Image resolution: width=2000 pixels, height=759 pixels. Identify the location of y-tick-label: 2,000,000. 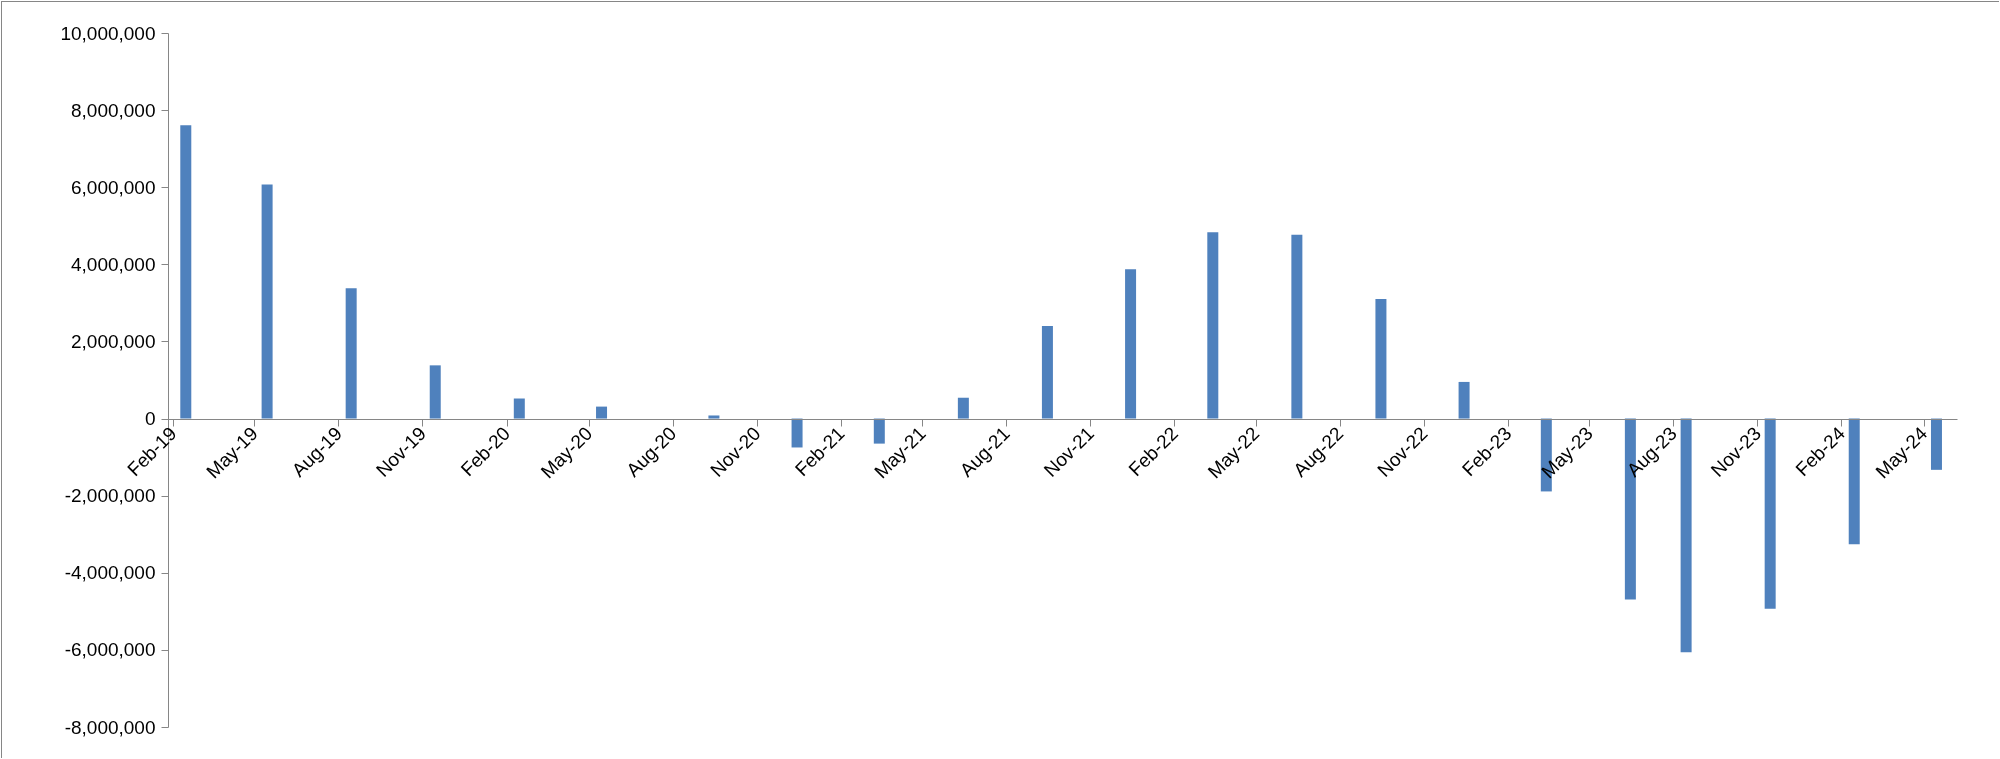
(113, 341).